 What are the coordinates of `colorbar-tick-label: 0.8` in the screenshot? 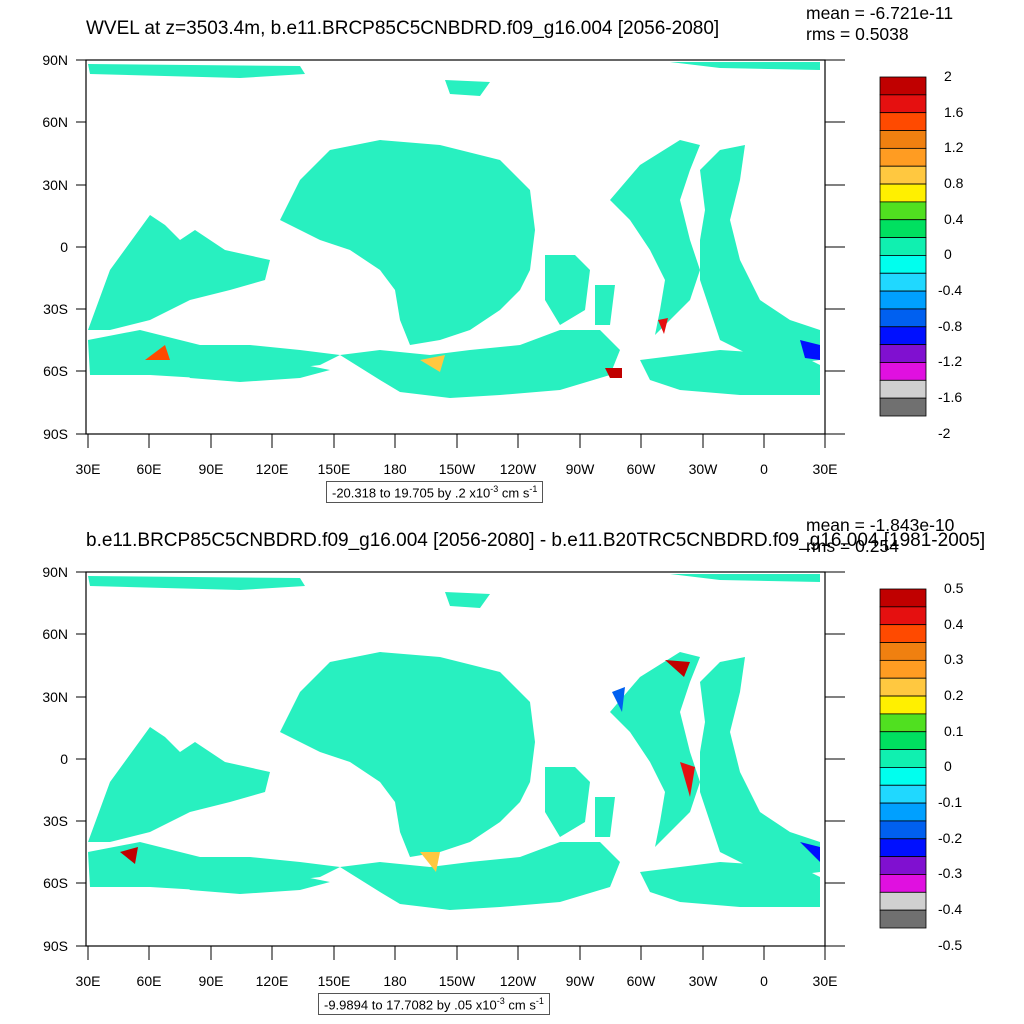 It's located at (954, 183).